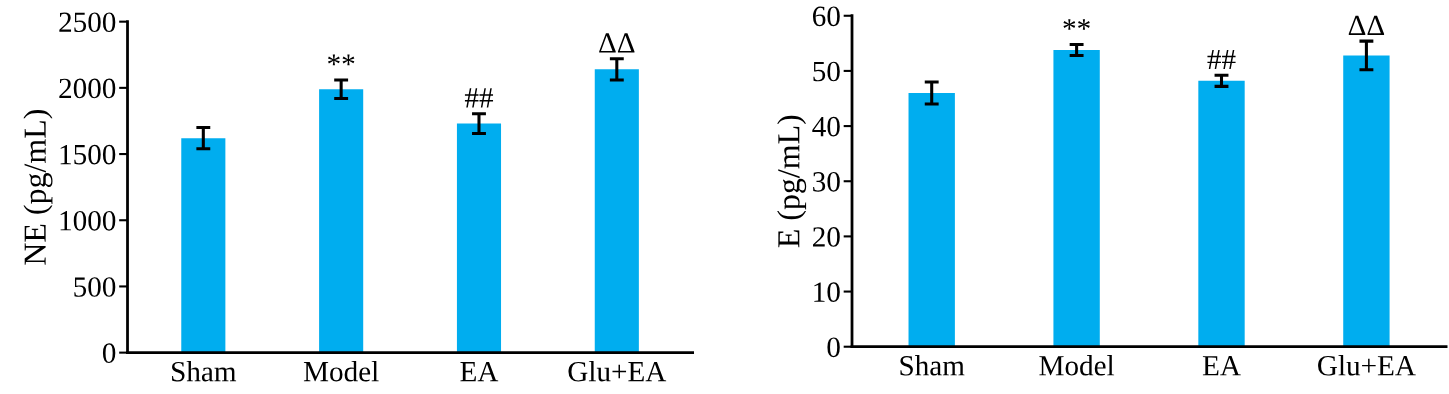  Describe the element at coordinates (827, 292) in the screenshot. I see `y-tick-label: 10` at that location.